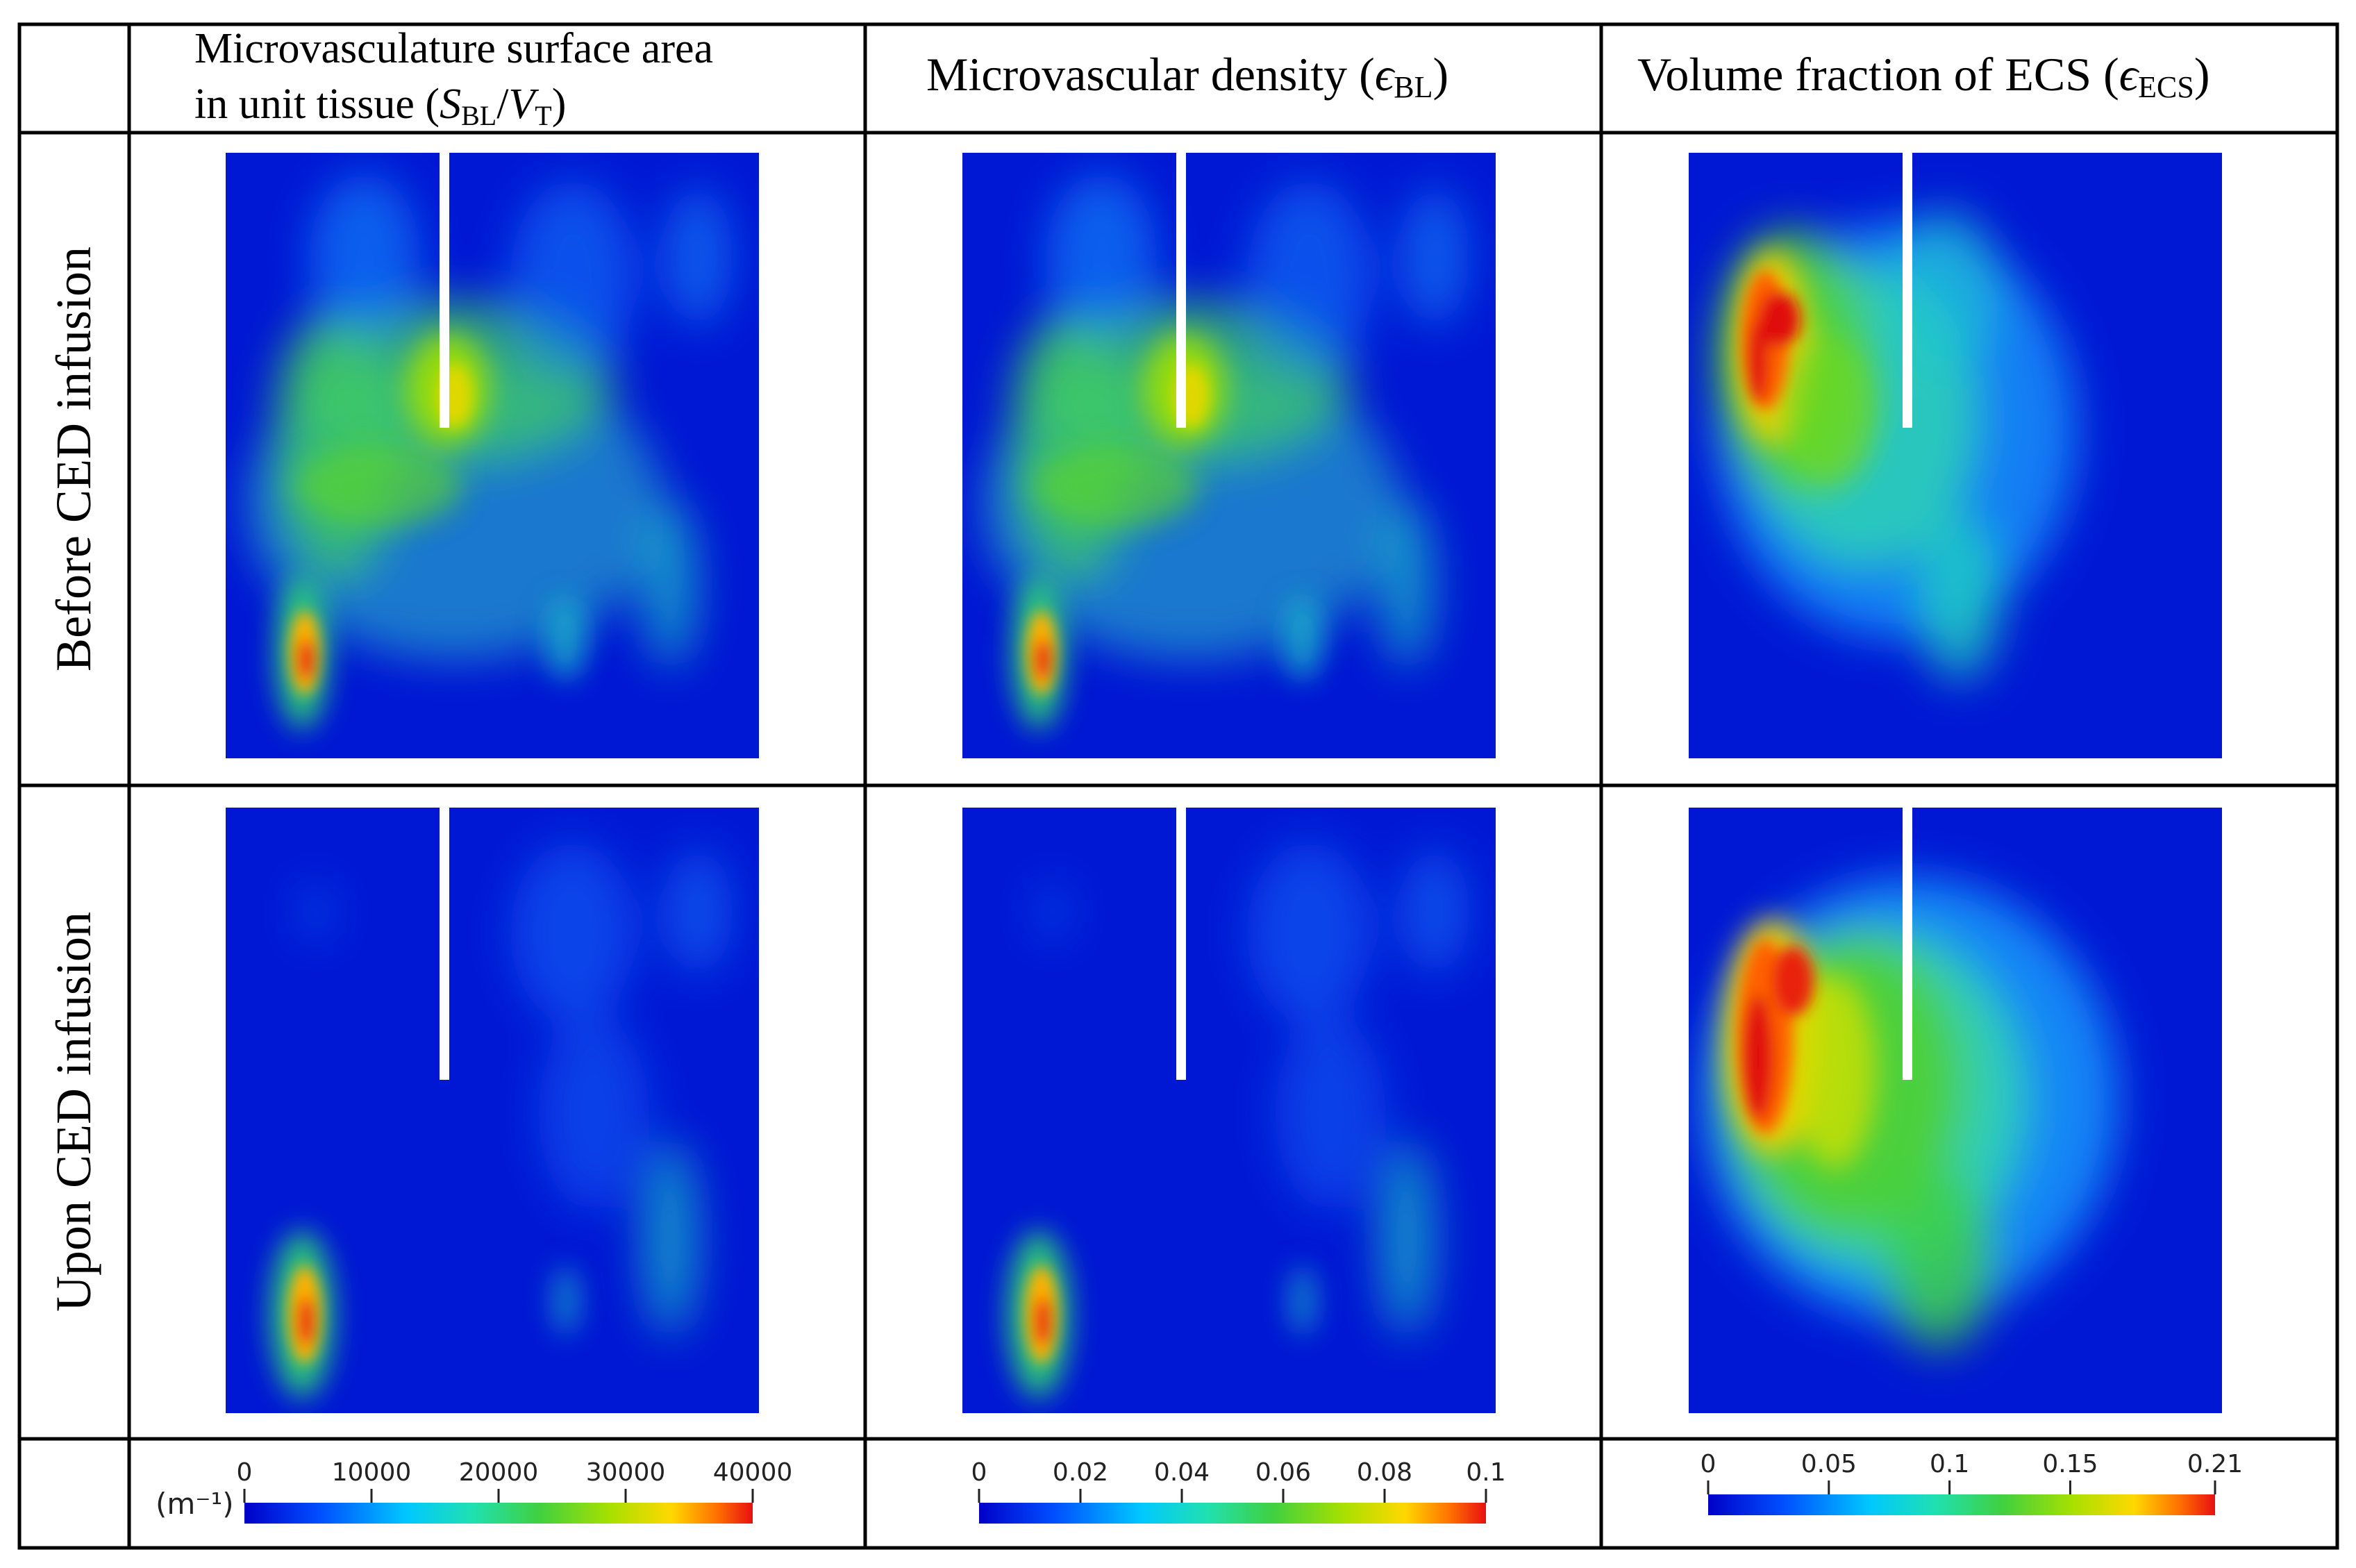  I want to click on colorbar-tick-label: 0.05, so click(1829, 1464).